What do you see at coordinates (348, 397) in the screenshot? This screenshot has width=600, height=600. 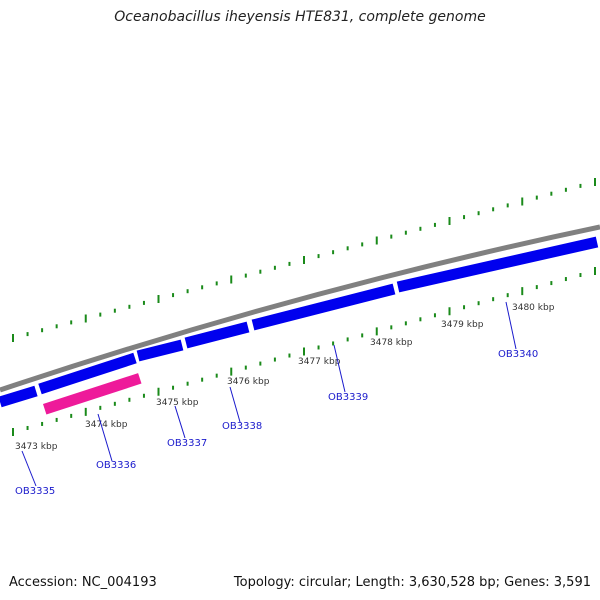 I see `gene-label: OB3339` at bounding box center [348, 397].